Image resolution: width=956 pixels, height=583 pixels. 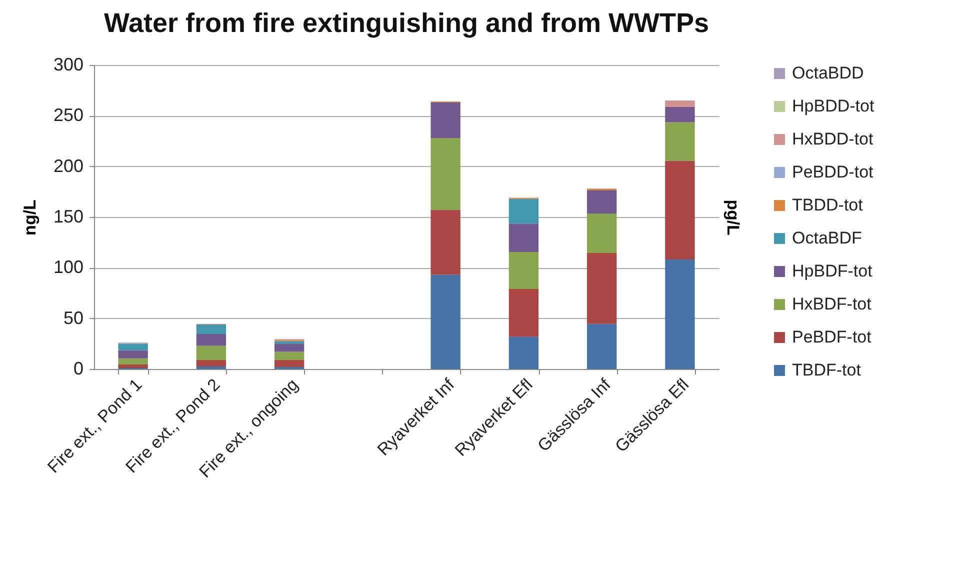 I want to click on legend-label: HxBDD-tot, so click(x=833, y=139).